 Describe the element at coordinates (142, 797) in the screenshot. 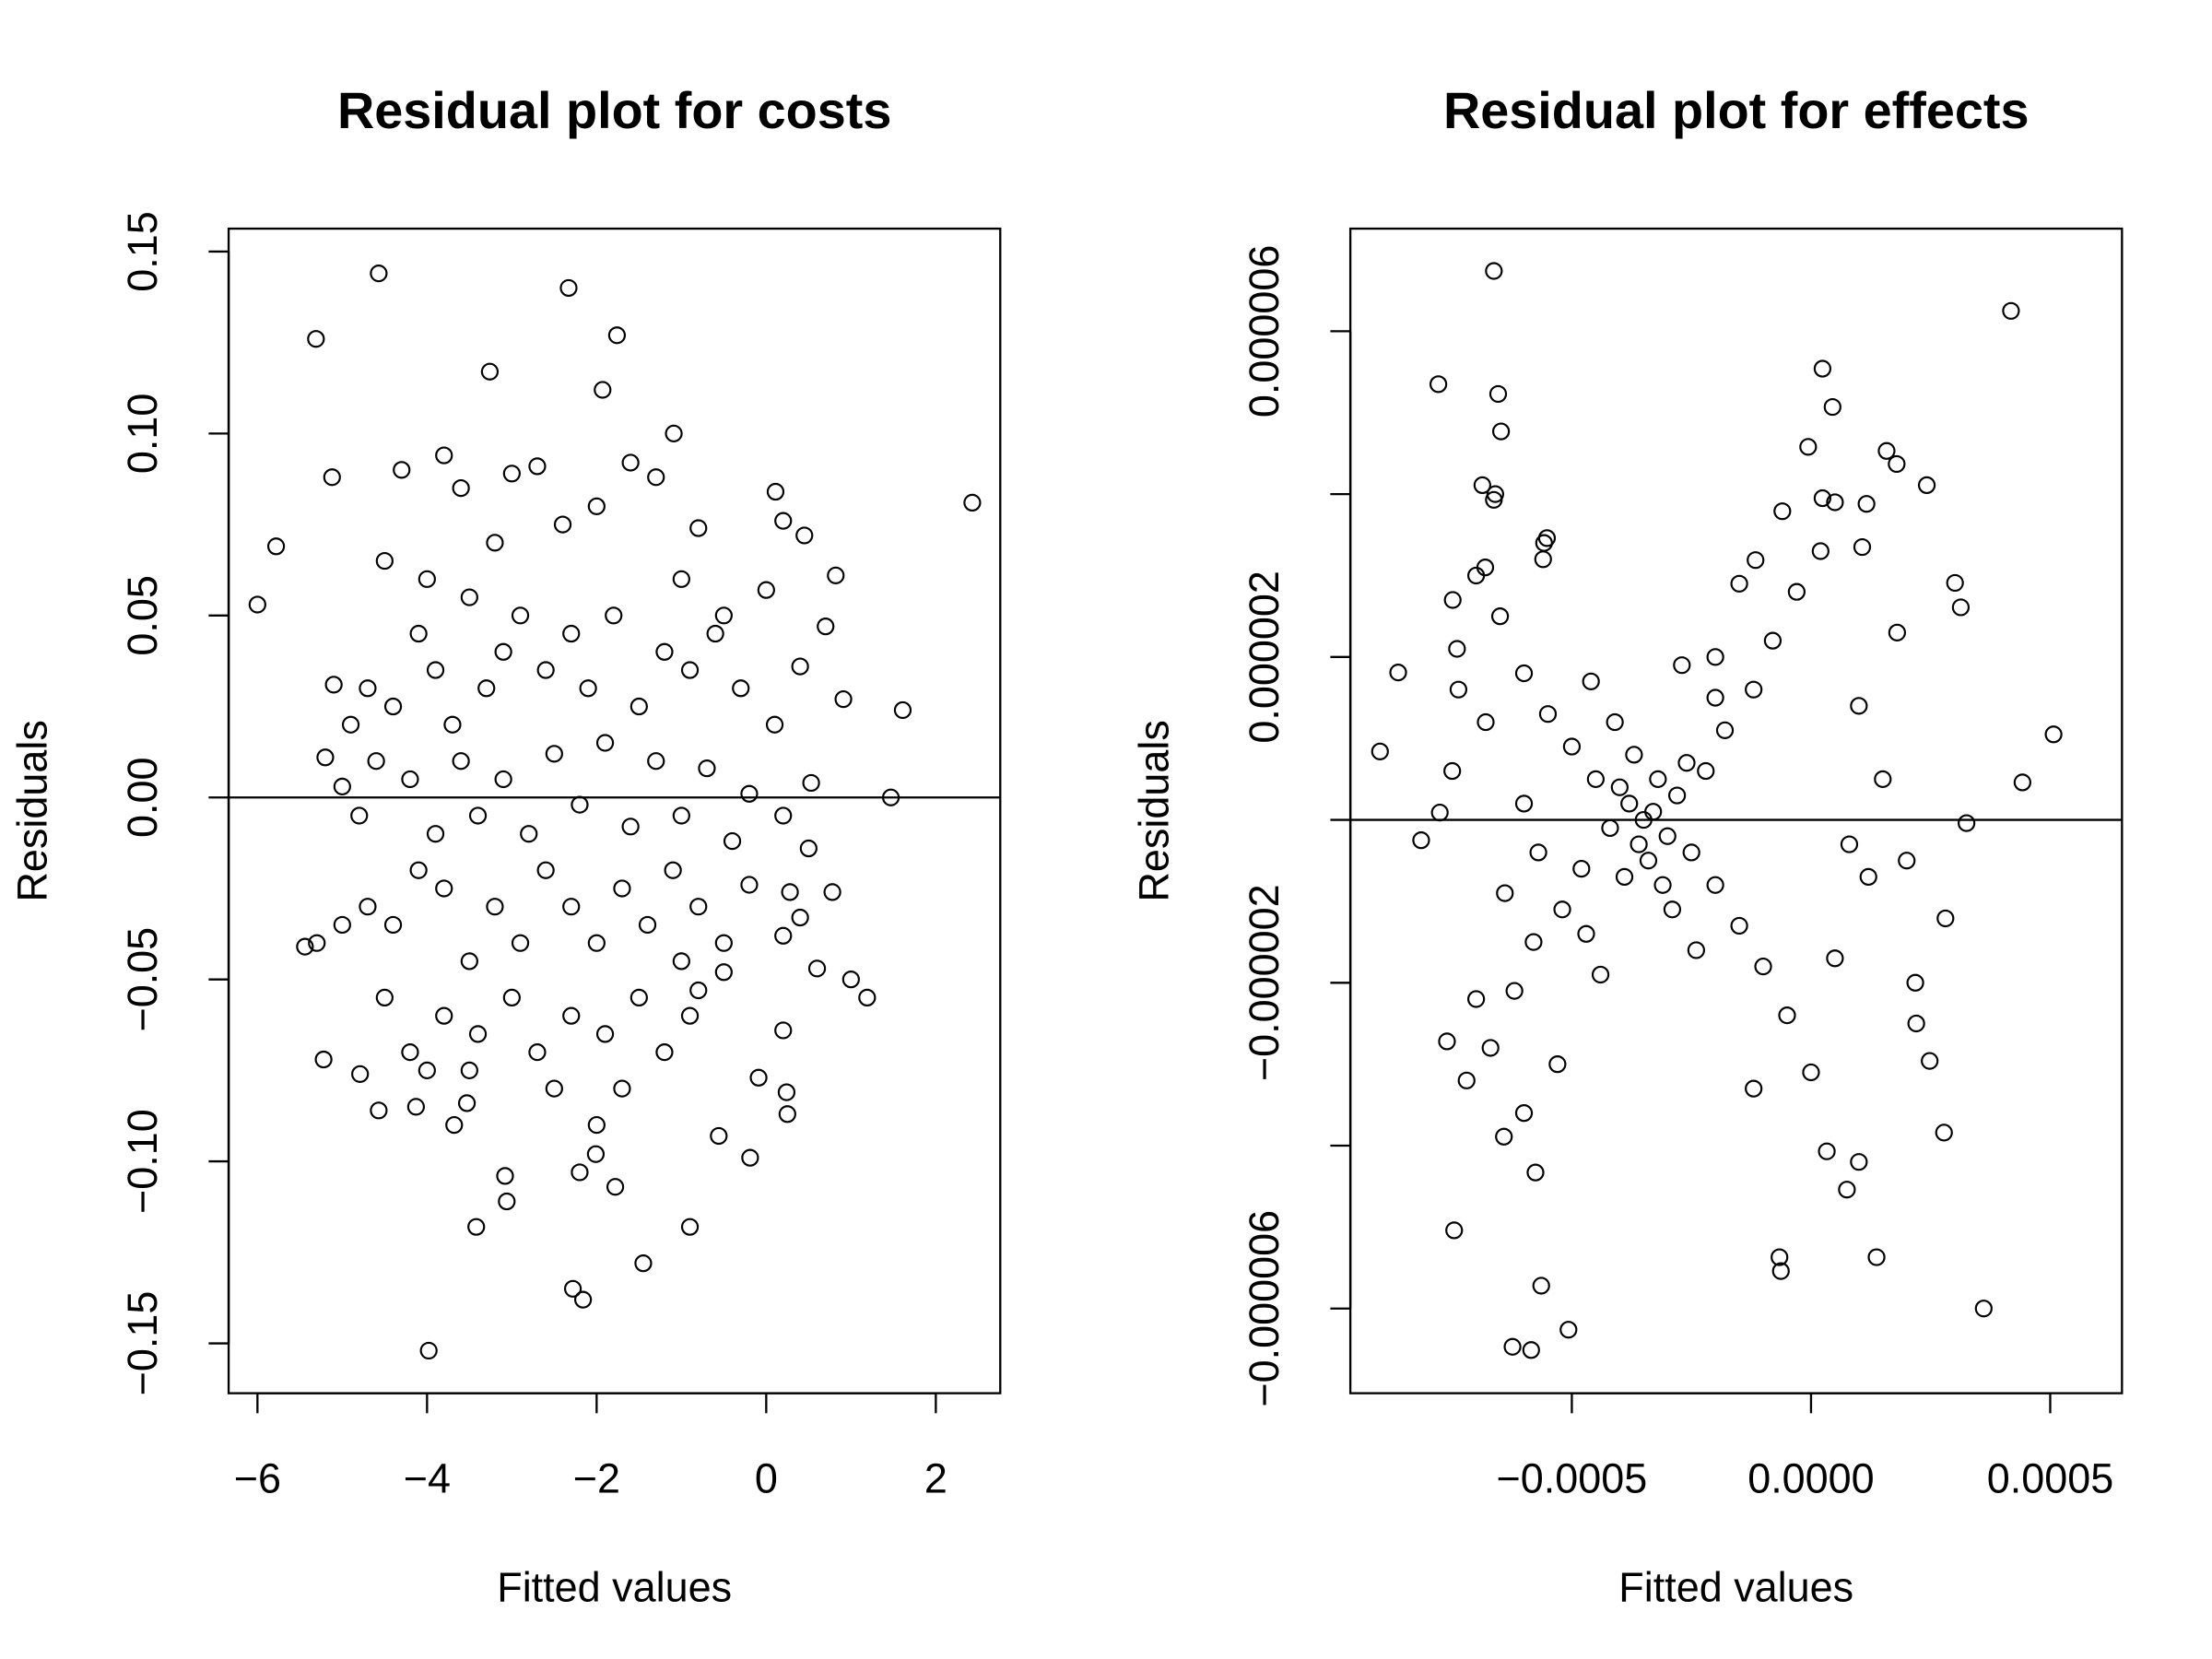

I see `y-tick-label: 0.00` at that location.